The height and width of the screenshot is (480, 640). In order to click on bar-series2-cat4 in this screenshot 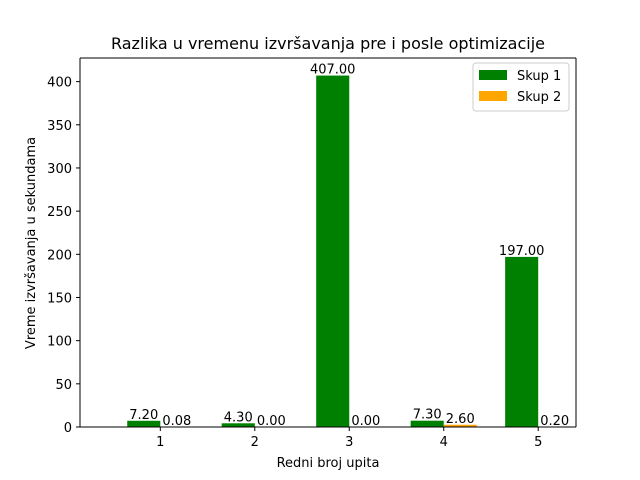, I will do `click(460, 425)`.